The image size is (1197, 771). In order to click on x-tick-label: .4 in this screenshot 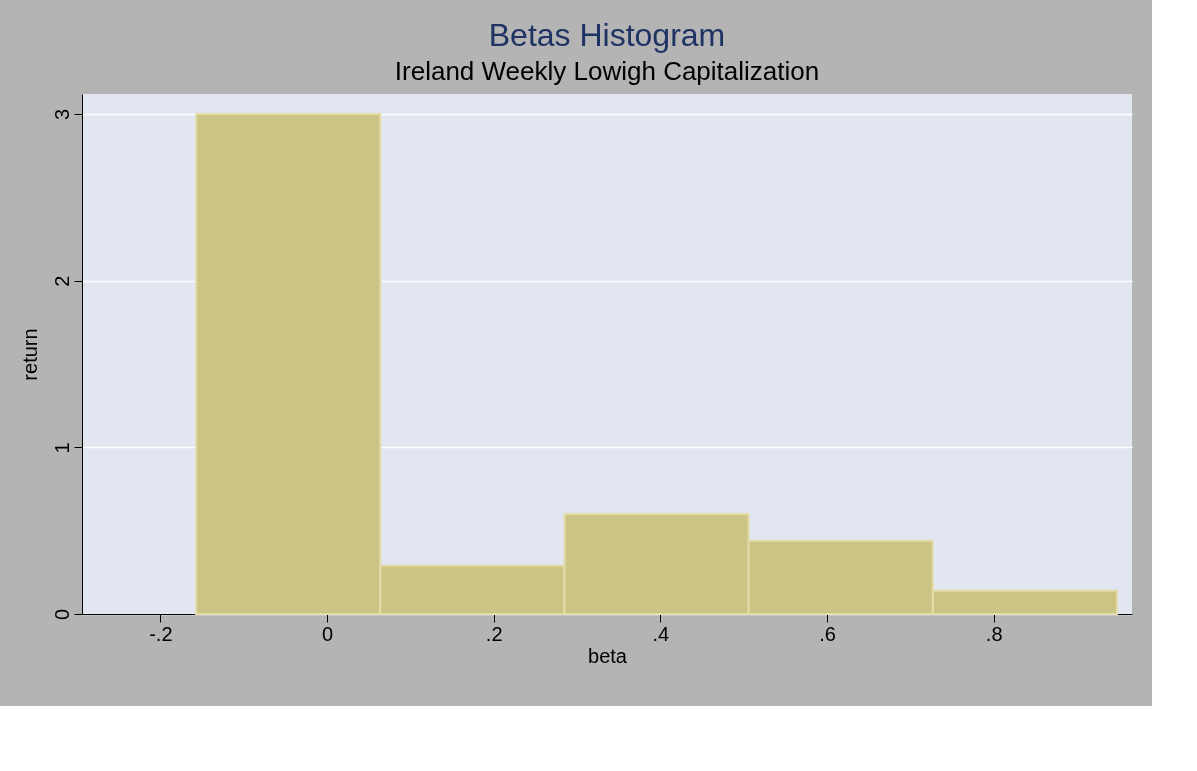, I will do `click(661, 633)`.